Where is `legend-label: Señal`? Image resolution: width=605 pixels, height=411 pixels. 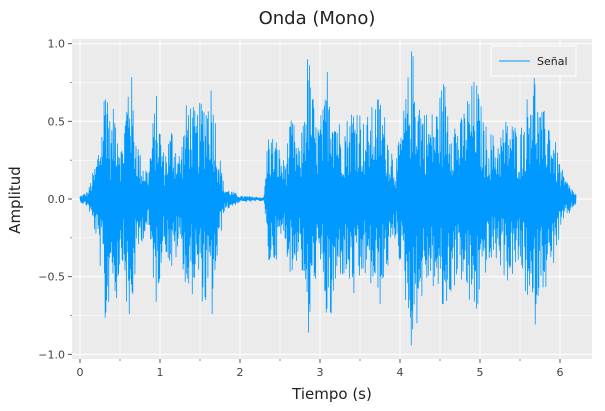
legend-label: Señal is located at coordinates (552, 61).